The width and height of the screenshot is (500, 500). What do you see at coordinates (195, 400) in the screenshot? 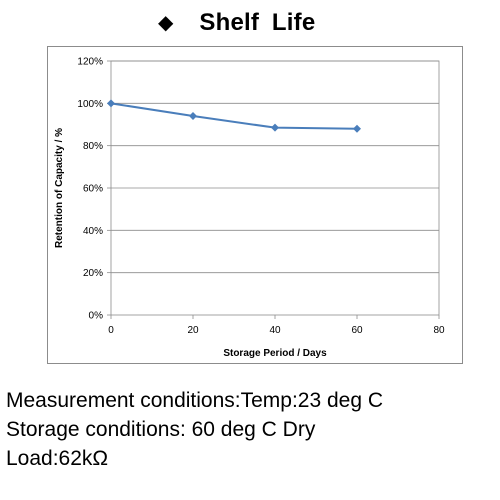
I see `measurement-conditions: Measurement conditions:Temp:23 deg C` at bounding box center [195, 400].